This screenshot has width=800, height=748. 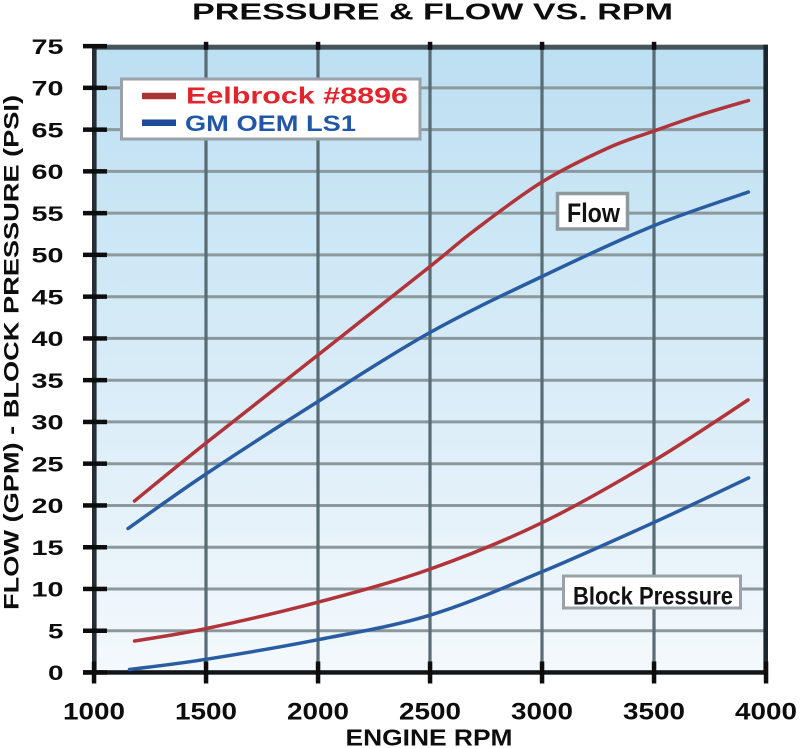 I want to click on svg-text: 3000, so click(x=542, y=712).